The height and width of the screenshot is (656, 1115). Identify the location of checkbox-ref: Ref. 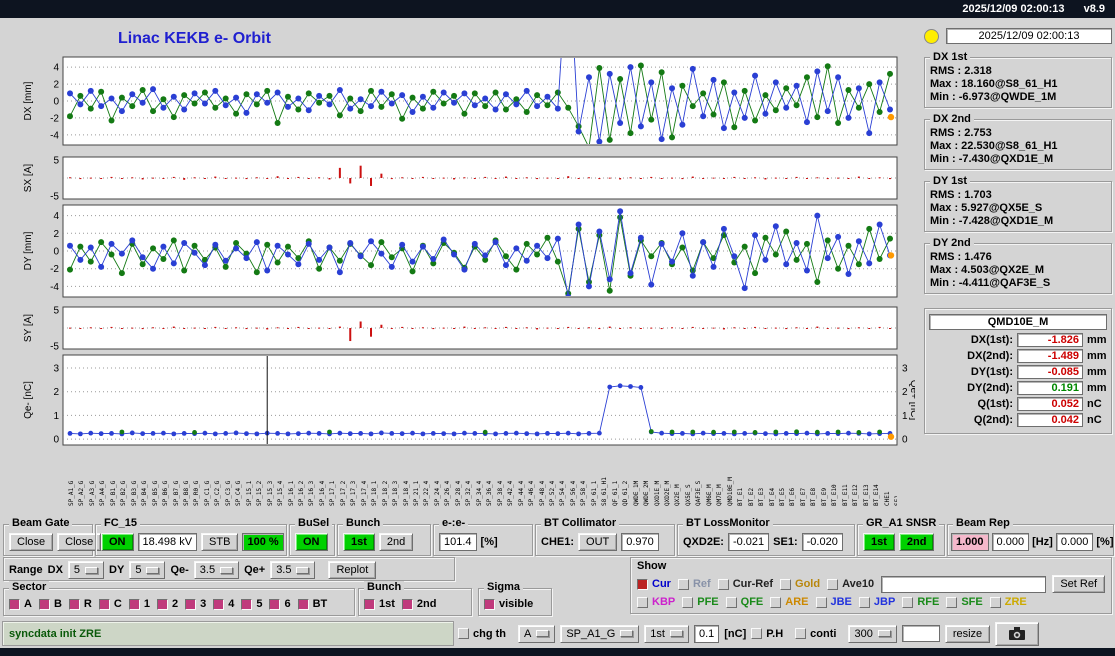
(694, 584).